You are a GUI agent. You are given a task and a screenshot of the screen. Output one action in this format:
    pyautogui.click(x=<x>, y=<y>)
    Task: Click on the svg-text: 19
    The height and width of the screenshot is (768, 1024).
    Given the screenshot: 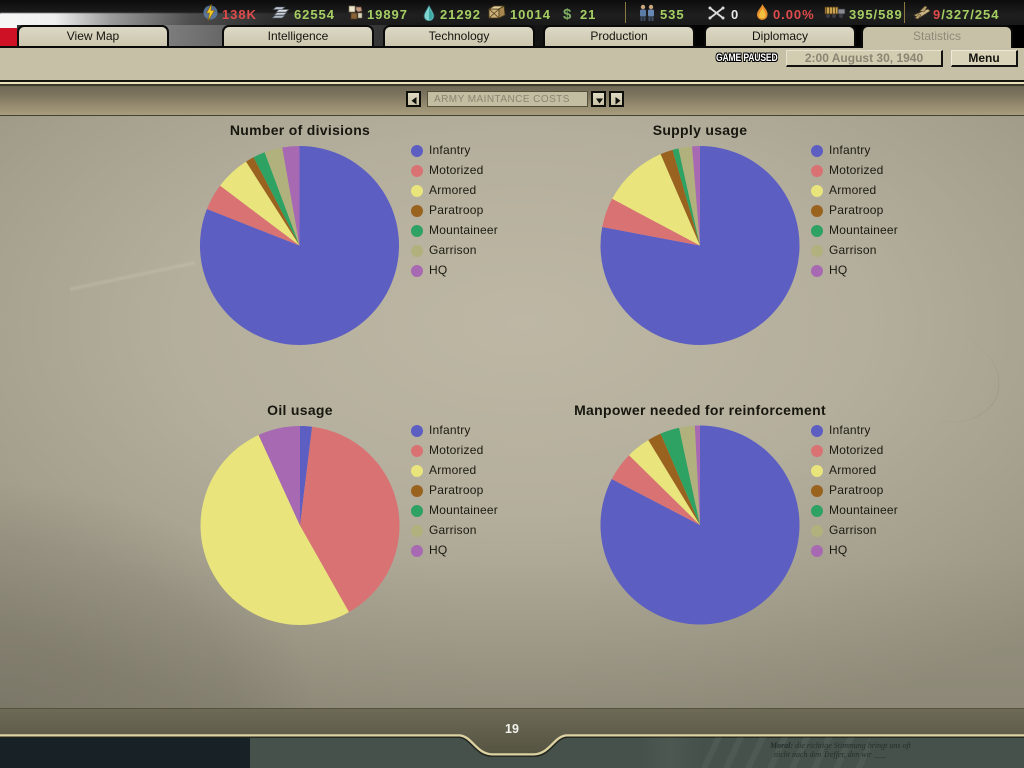 What is the action you would take?
    pyautogui.click(x=512, y=729)
    